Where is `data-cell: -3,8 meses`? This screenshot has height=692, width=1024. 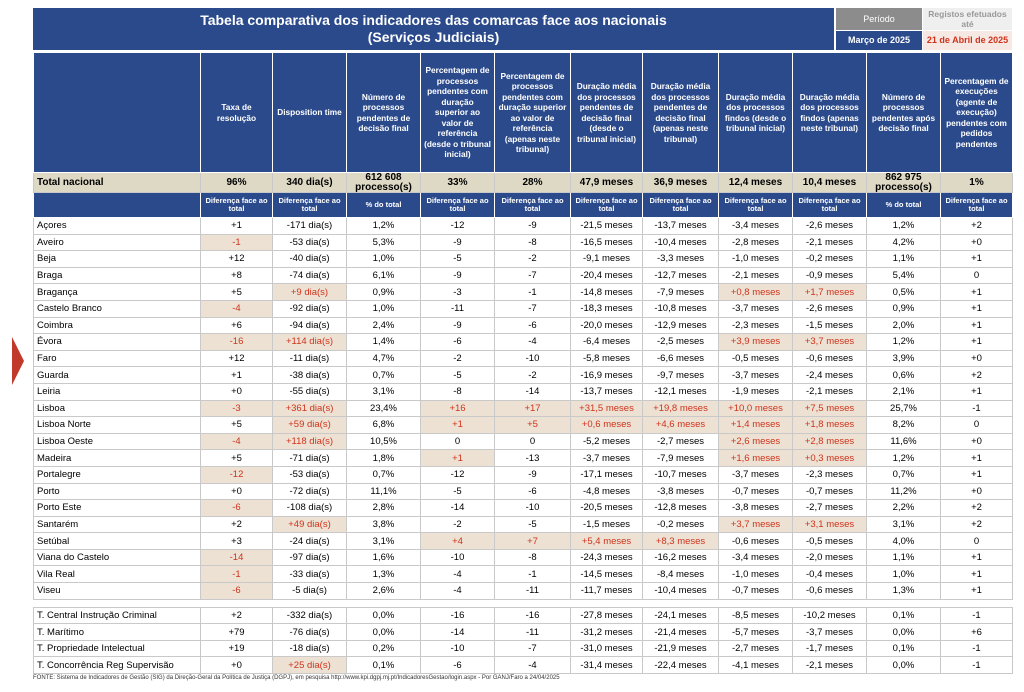
data-cell: -3,8 meses is located at coordinates (755, 508).